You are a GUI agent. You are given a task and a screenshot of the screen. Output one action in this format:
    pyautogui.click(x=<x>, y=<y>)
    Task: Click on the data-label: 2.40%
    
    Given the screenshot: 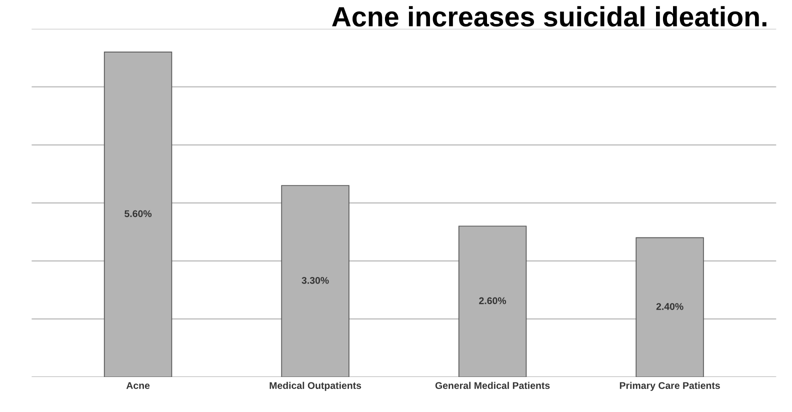 What is the action you would take?
    pyautogui.click(x=670, y=306)
    